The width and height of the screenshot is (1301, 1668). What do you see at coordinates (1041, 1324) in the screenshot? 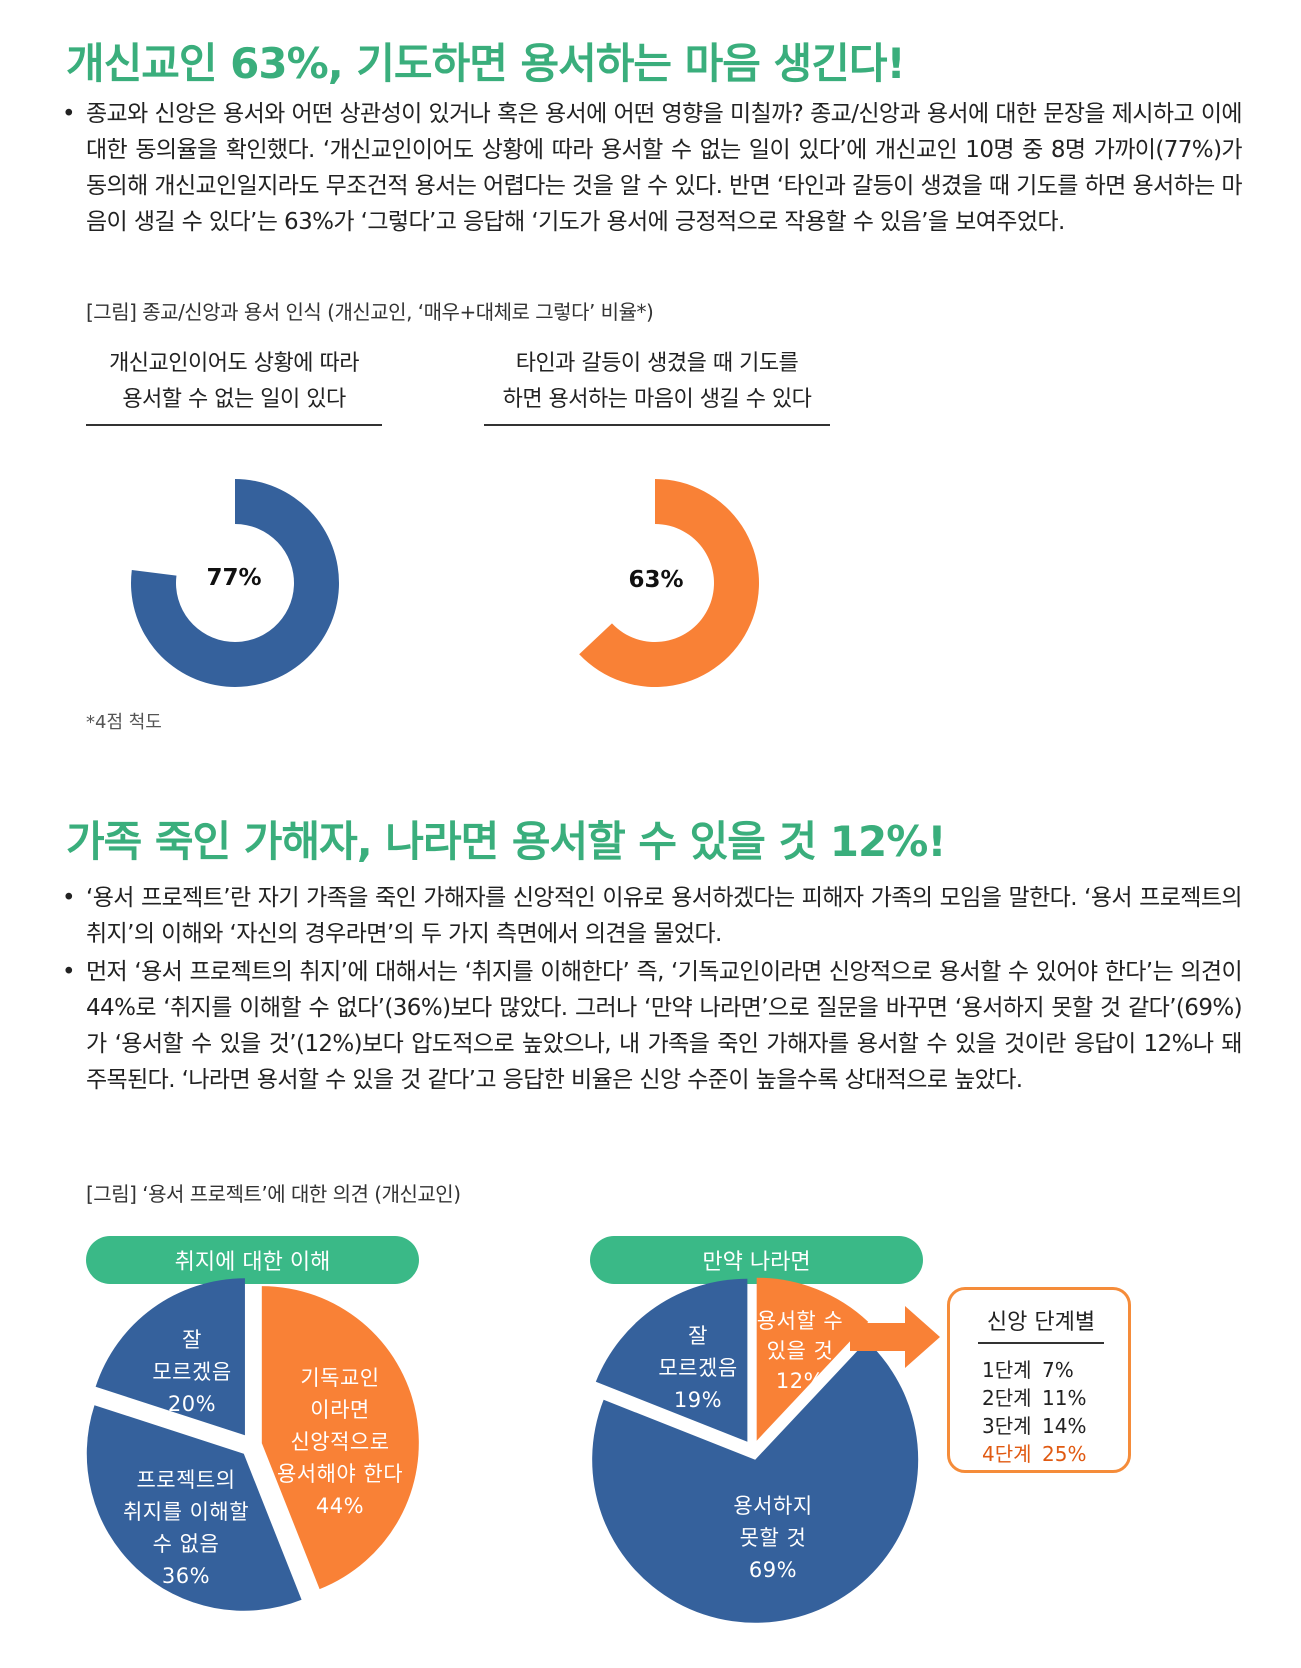
I see `faith-level-title: 신앙 단계별` at bounding box center [1041, 1324].